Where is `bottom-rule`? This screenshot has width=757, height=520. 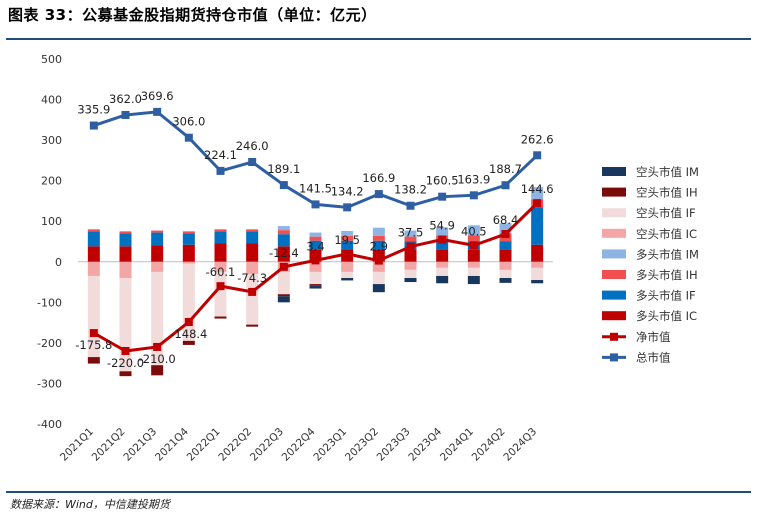 bottom-rule is located at coordinates (378, 492).